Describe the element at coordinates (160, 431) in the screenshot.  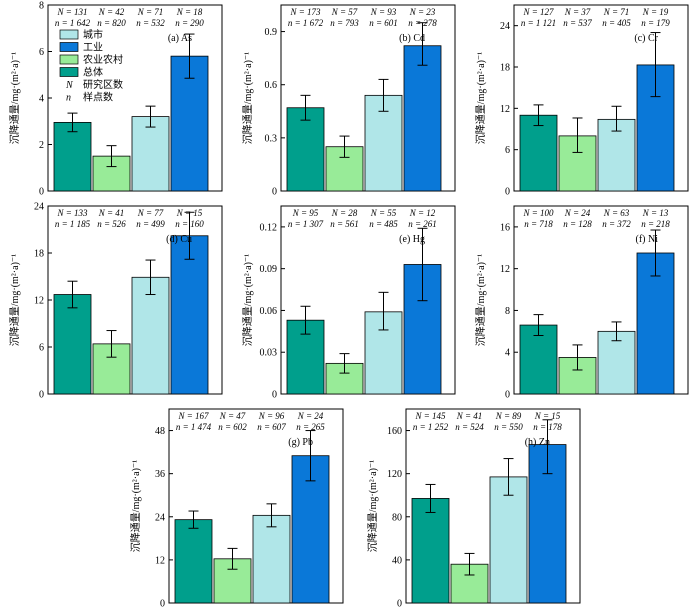
I see `y-tick-label: 48` at that location.